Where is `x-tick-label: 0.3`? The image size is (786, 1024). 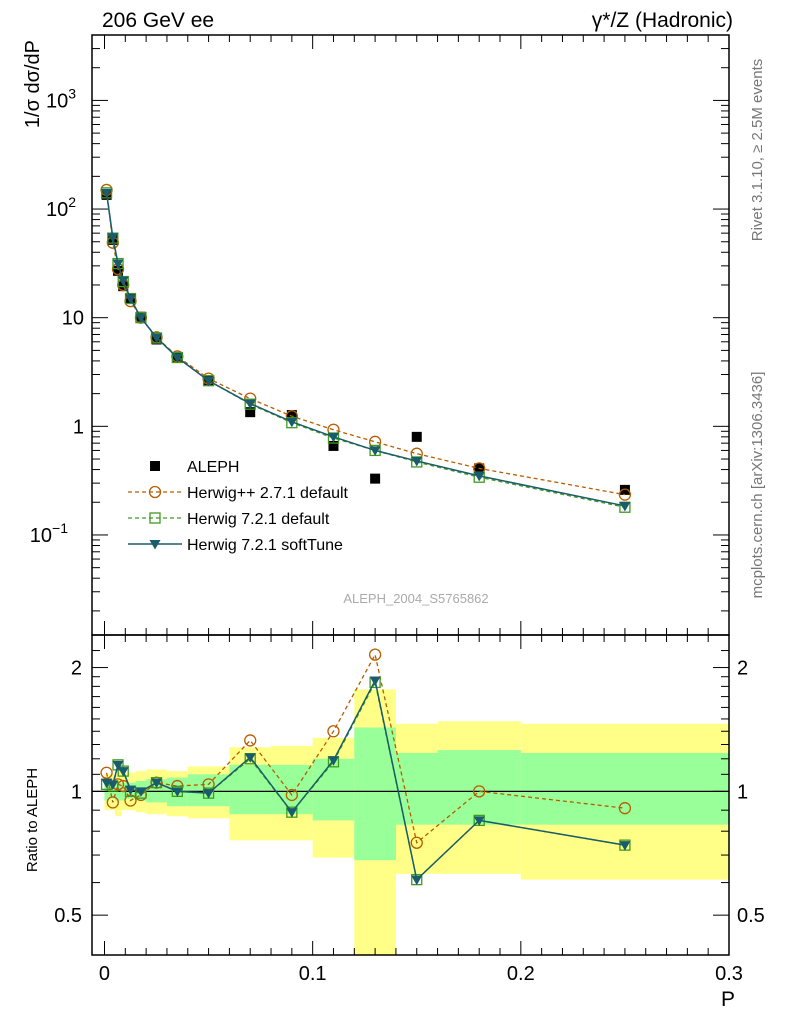 x-tick-label: 0.3 is located at coordinates (729, 974).